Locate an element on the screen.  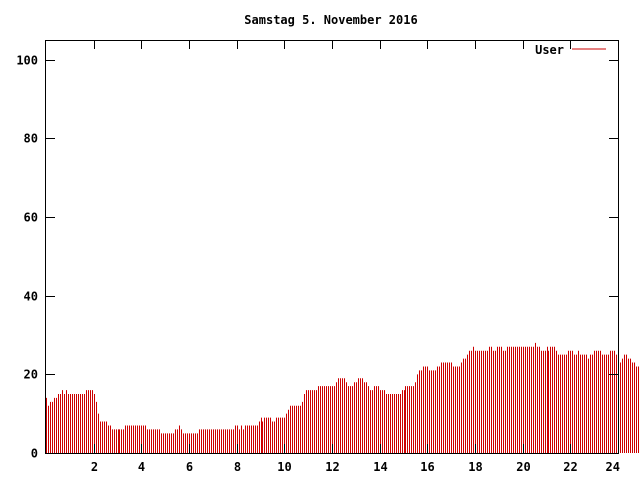
x-tick-label: 14 is located at coordinates (380, 467).